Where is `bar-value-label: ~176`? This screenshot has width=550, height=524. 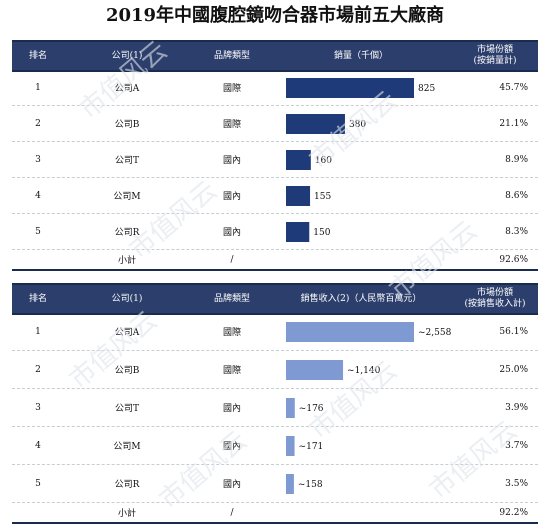
bar-value-label: ~176 is located at coordinates (311, 409).